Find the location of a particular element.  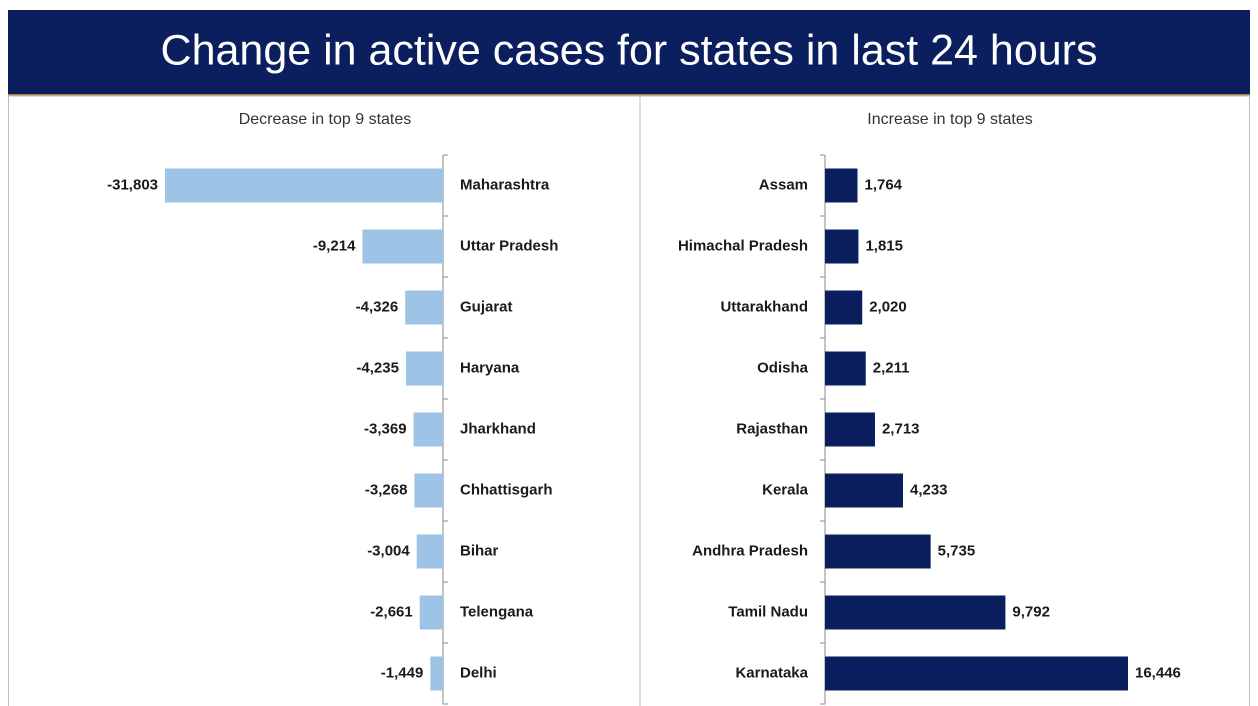

value-label: 2,211 is located at coordinates (891, 367).